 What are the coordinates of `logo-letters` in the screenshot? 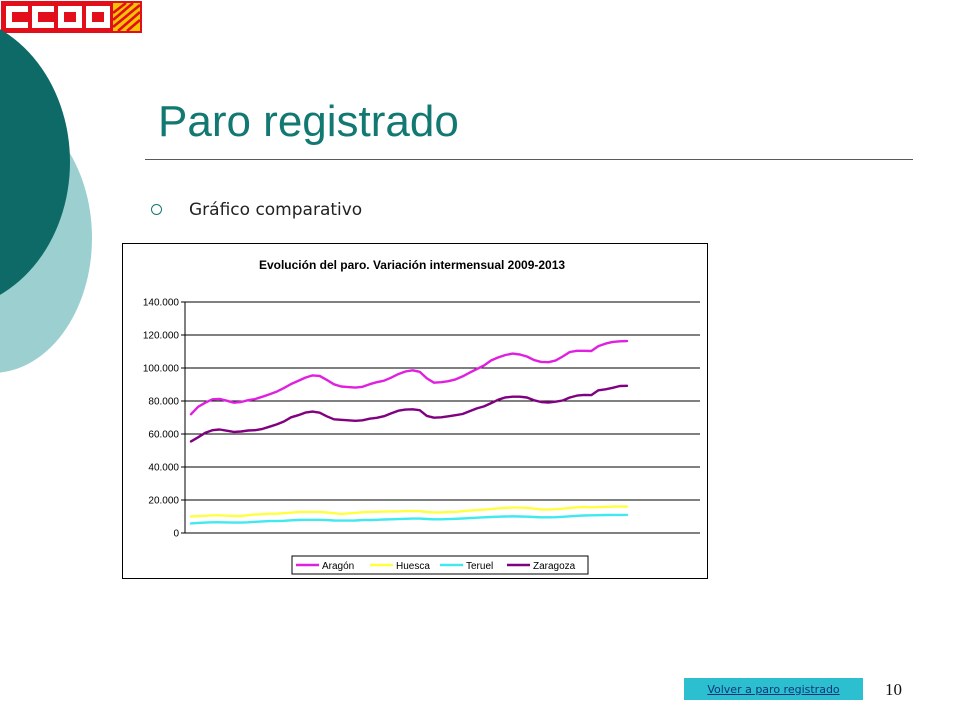 It's located at (58, 17).